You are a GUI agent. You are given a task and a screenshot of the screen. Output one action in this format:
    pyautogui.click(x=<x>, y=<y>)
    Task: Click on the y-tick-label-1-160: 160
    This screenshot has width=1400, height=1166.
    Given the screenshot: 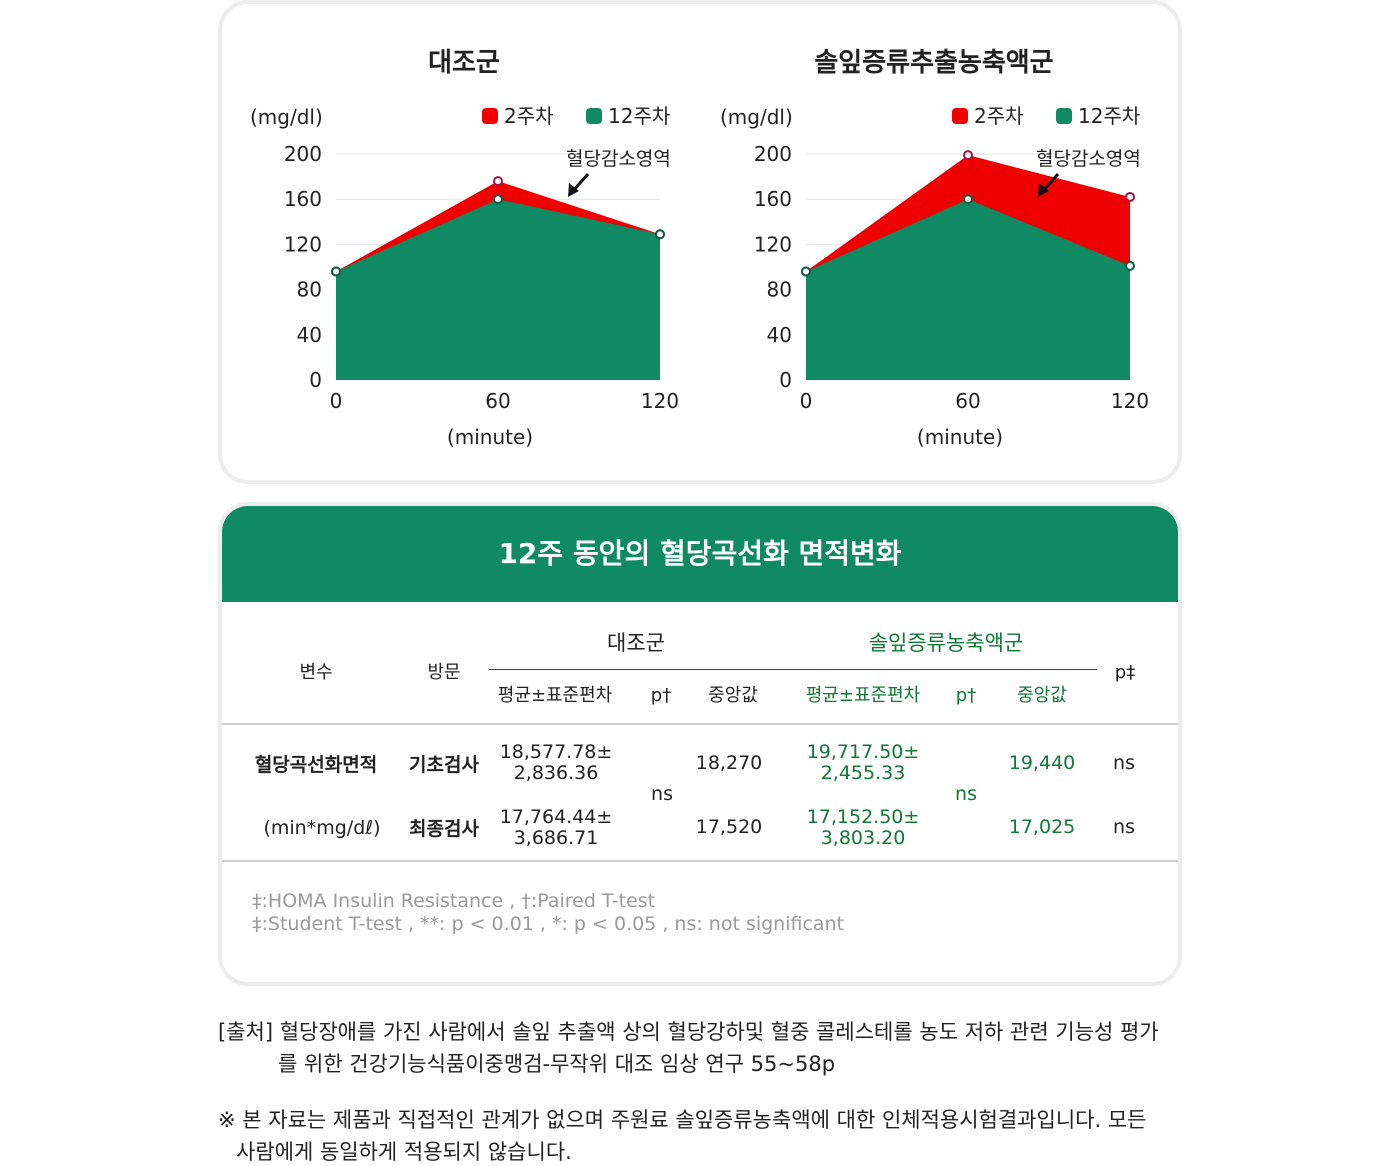 What is the action you would take?
    pyautogui.click(x=773, y=199)
    